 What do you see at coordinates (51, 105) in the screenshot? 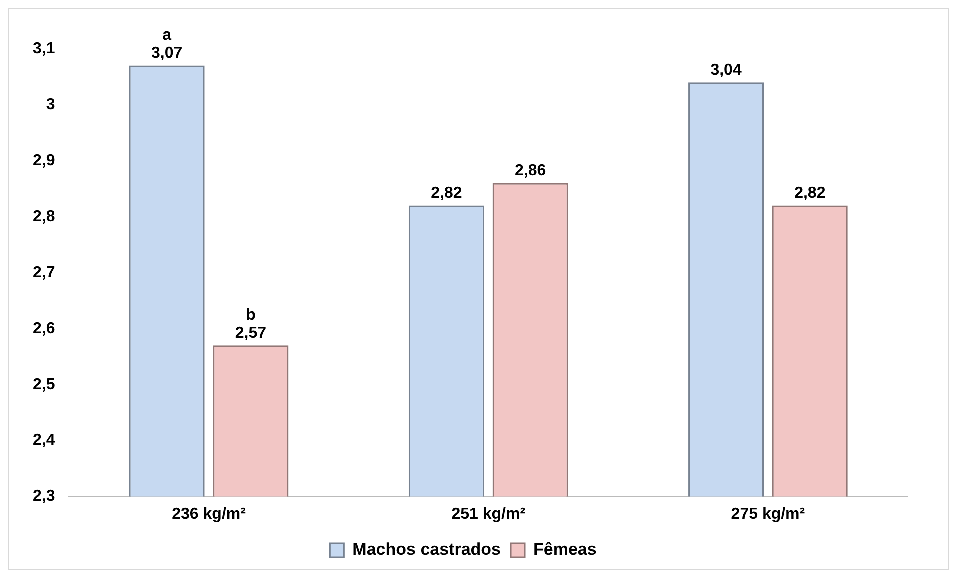
I see `y-tick-label: 3` at bounding box center [51, 105].